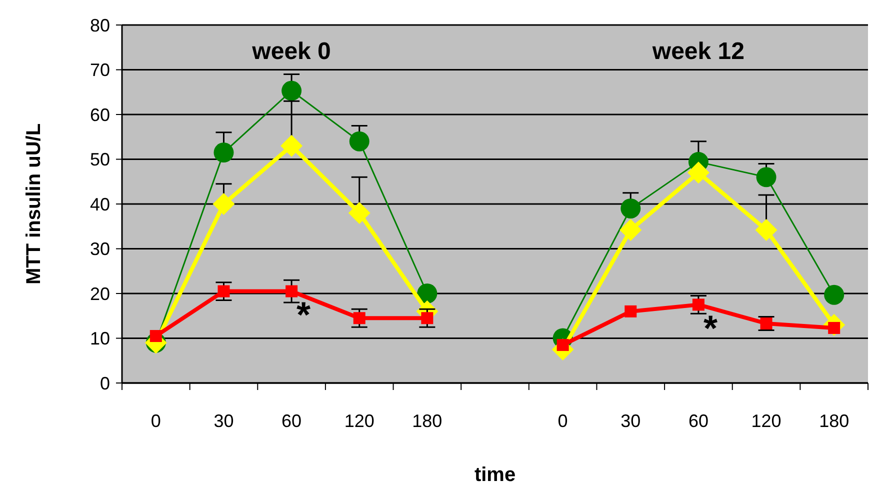 This screenshot has width=875, height=497. What do you see at coordinates (100, 294) in the screenshot?
I see `y-tick-label: 20` at bounding box center [100, 294].